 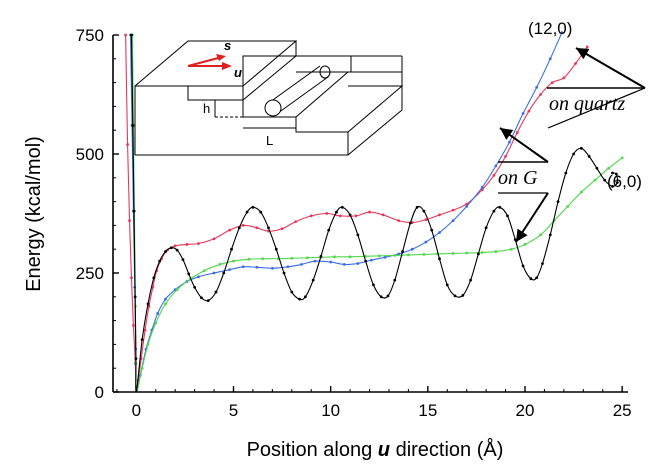 What do you see at coordinates (90, 35) in the screenshot?
I see `y-tick-label: 750` at bounding box center [90, 35].